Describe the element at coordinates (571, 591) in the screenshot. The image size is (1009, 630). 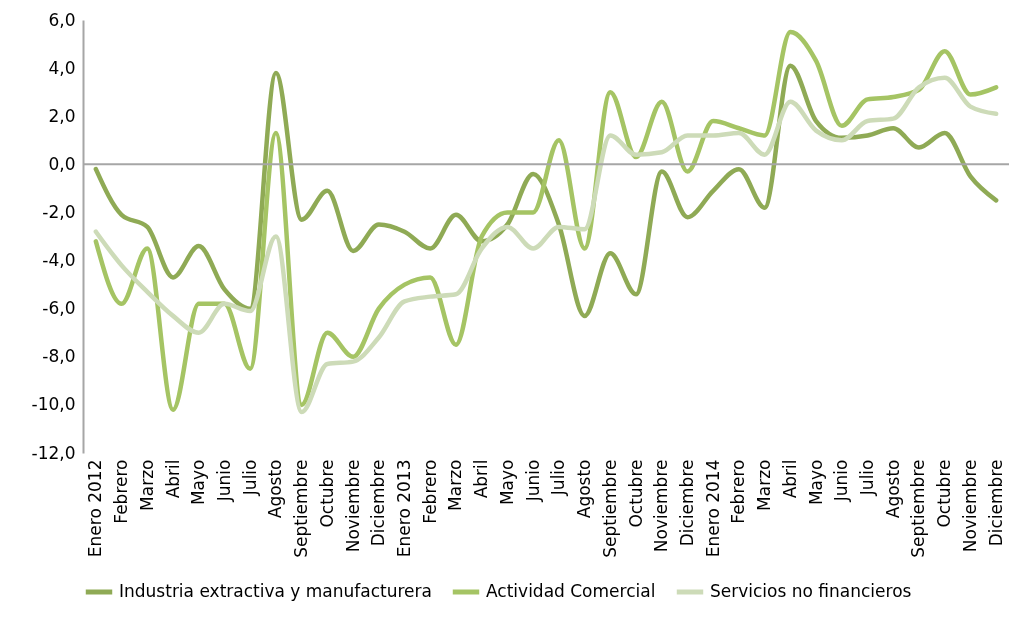
I see `legend-label: Actividad Comercial` at that location.